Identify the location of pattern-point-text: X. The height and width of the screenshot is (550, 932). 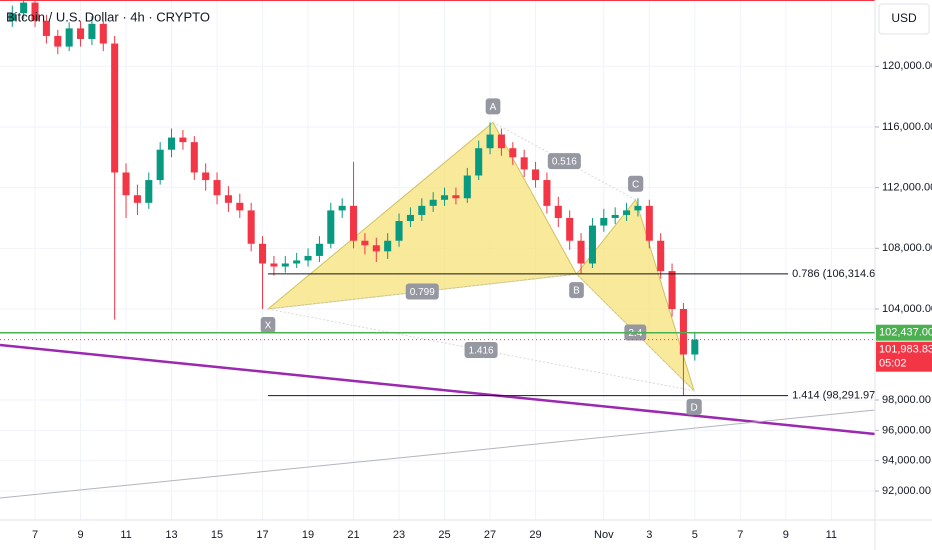
(268, 326).